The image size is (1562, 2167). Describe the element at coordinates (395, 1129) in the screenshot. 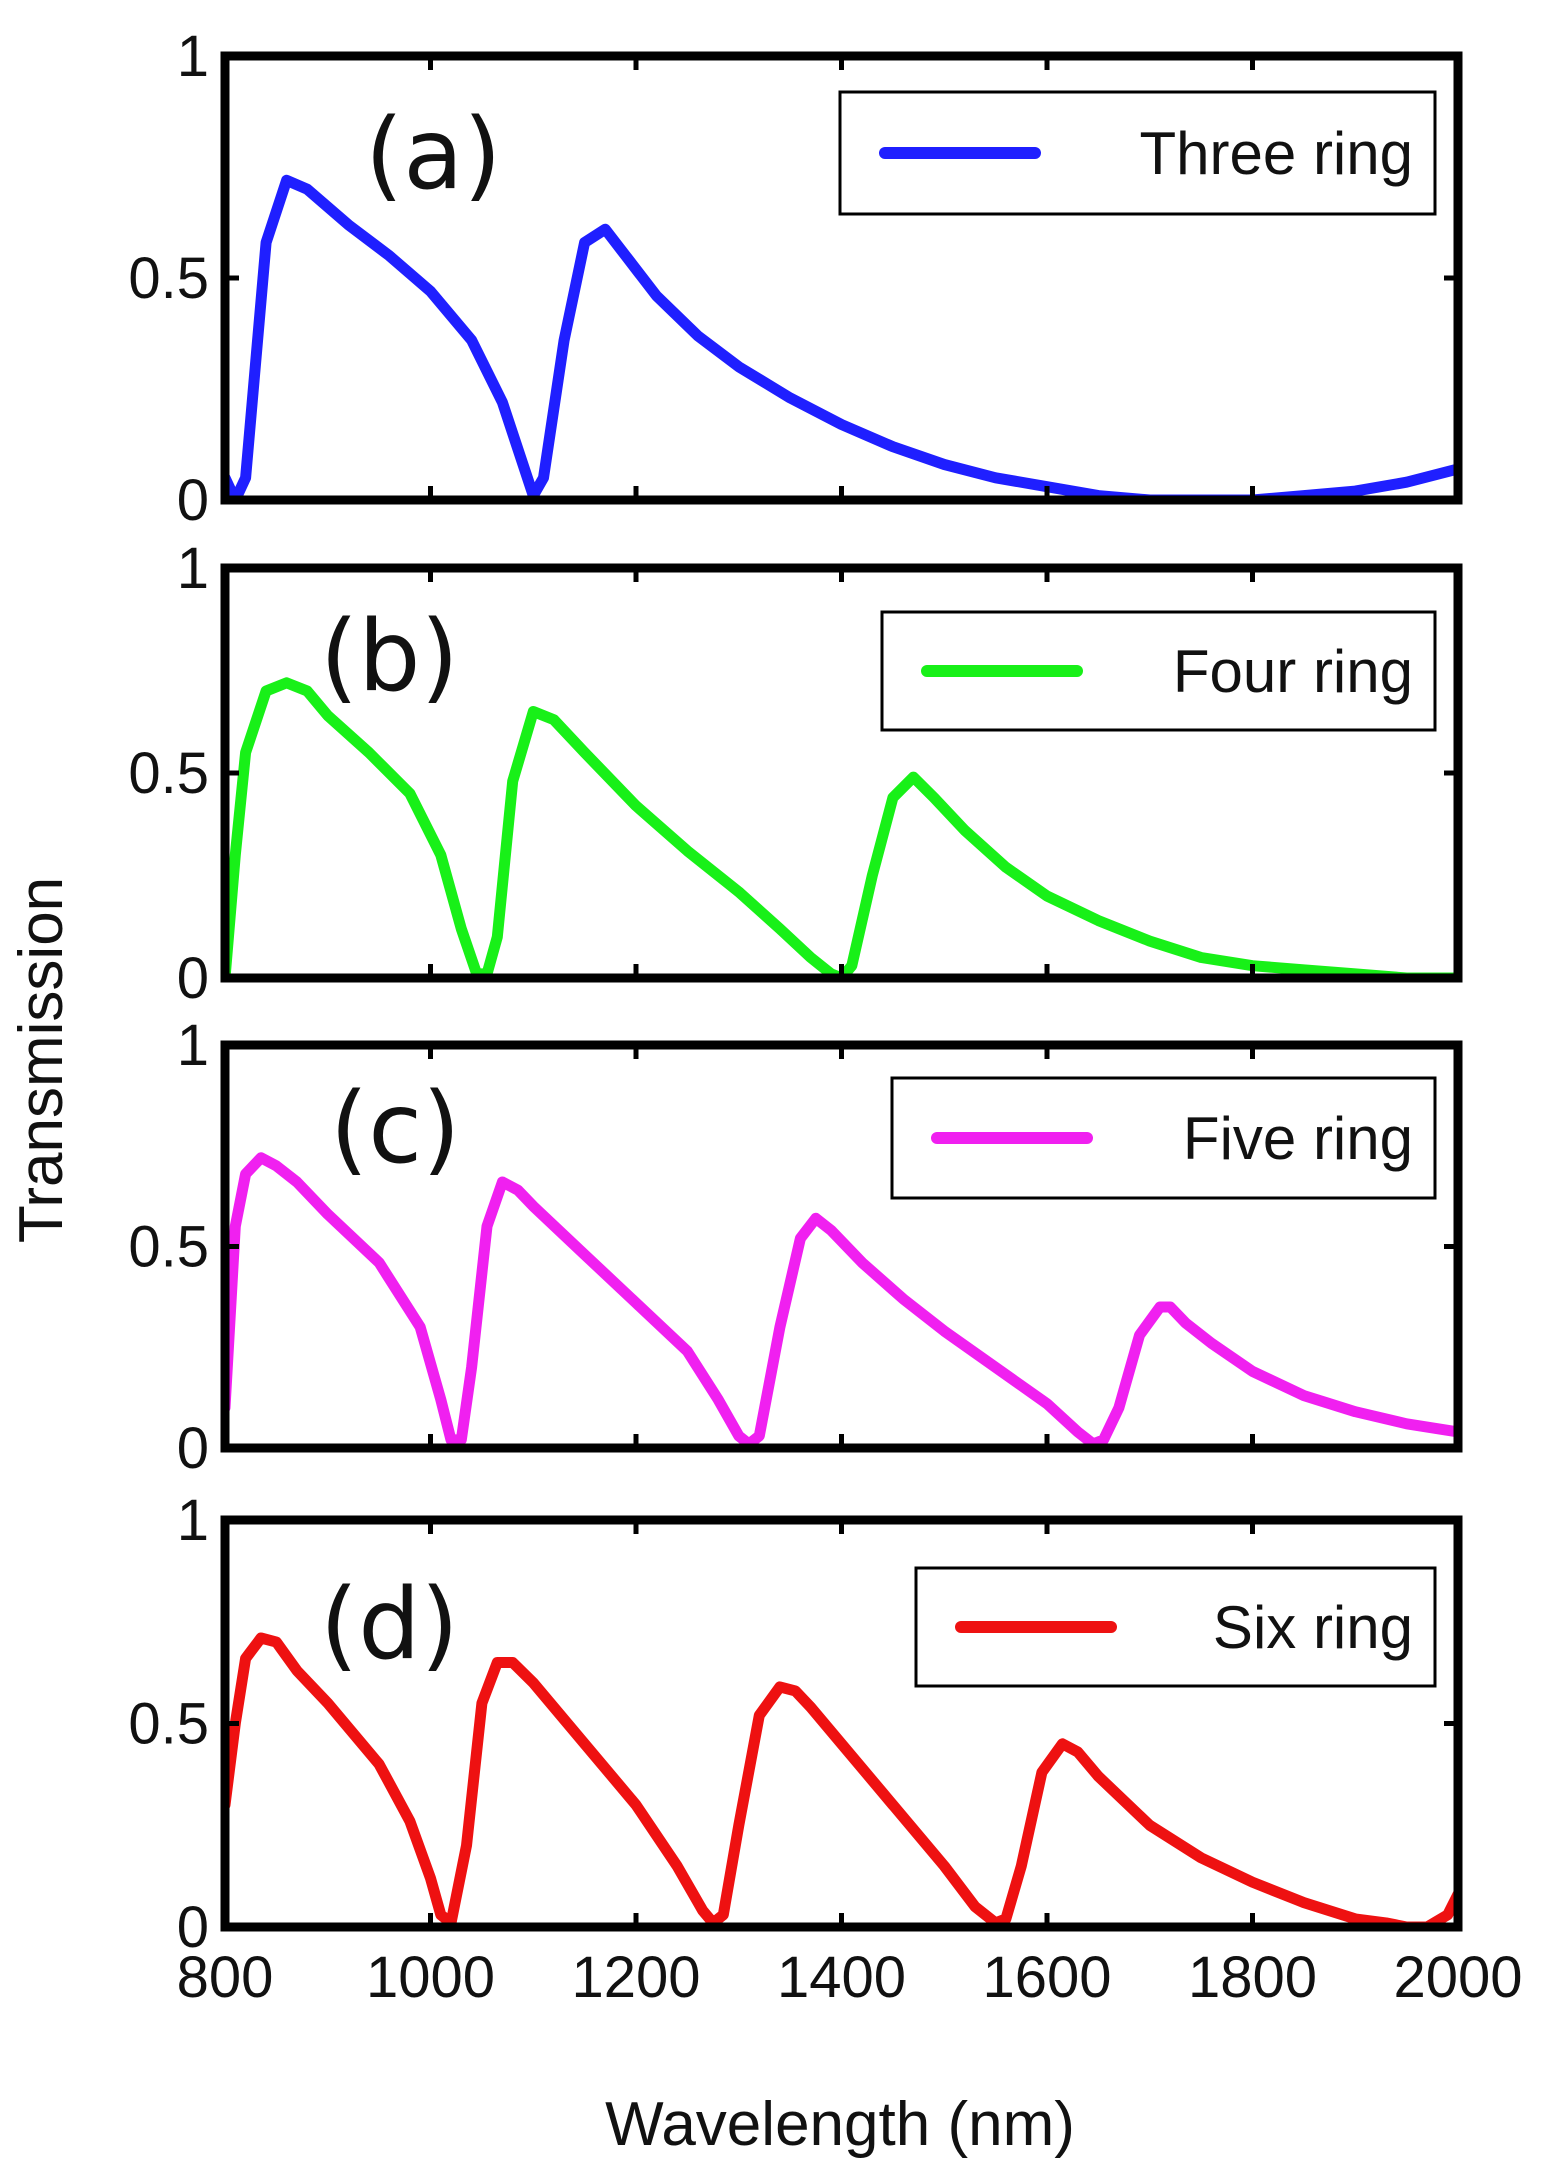

I see `panel-tag: (c)` at that location.